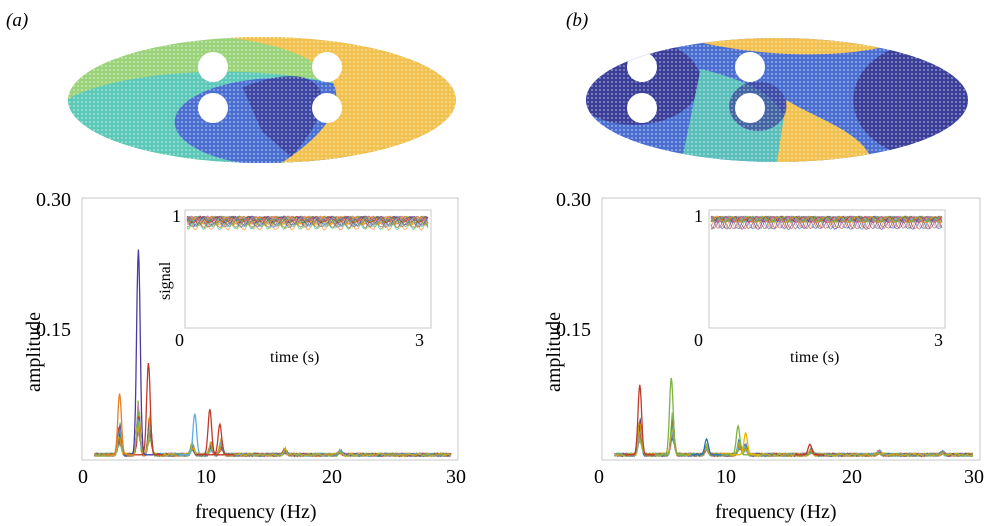 This screenshot has width=989, height=526. Describe the element at coordinates (577, 20) in the screenshot. I see `panel-label: (b)` at that location.